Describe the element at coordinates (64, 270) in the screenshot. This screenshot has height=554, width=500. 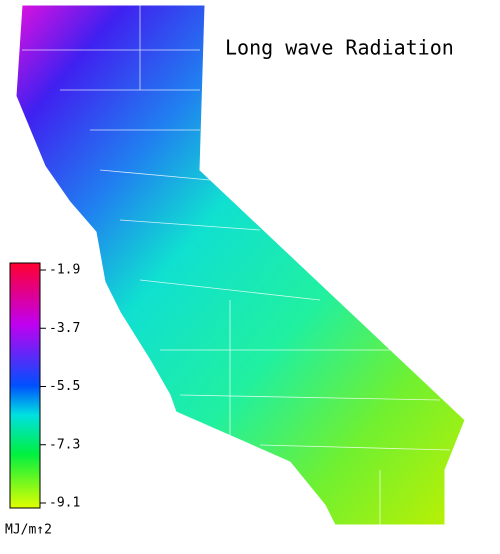
I see `colorbar-tick-label: -1.9` at that location.